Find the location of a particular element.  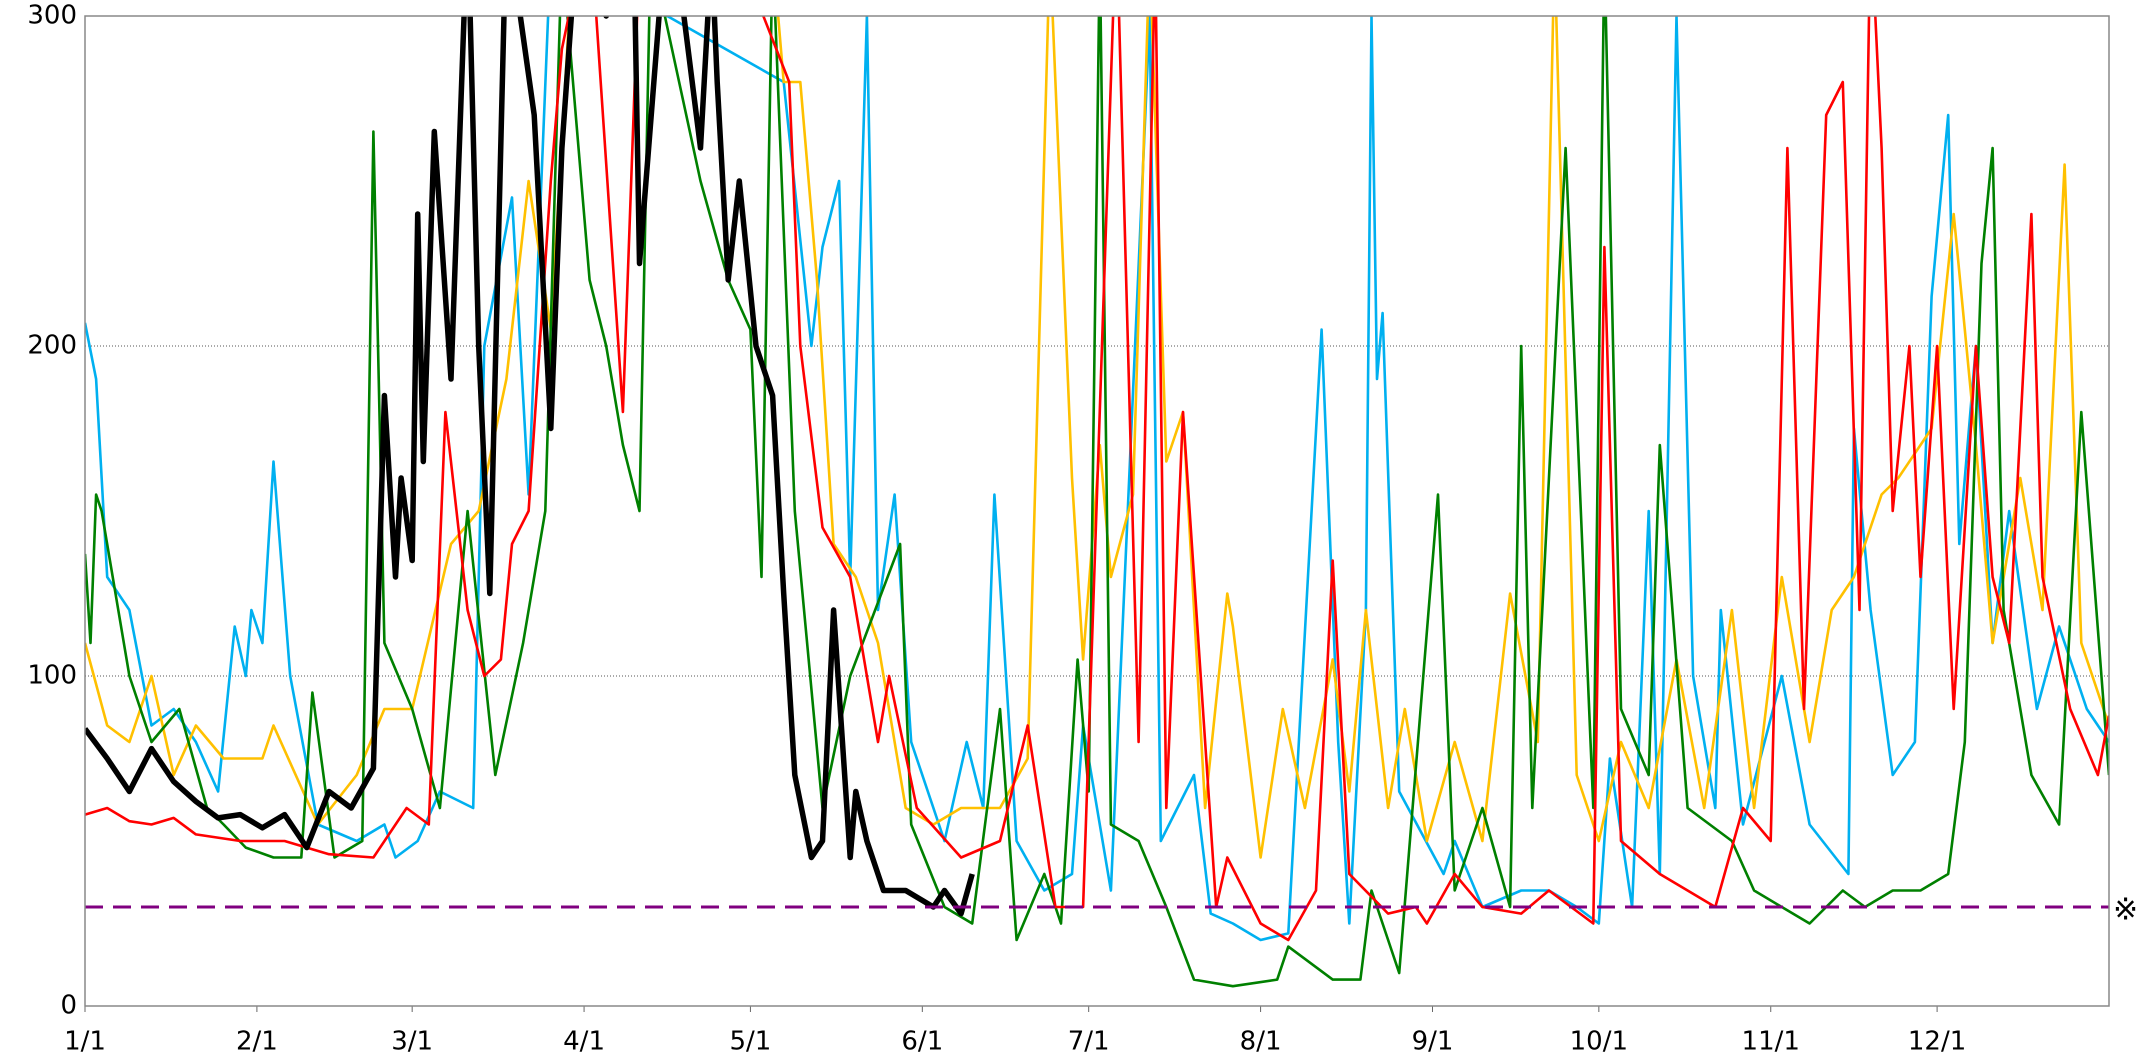

x-tick-label: 1/1 is located at coordinates (85, 1042).